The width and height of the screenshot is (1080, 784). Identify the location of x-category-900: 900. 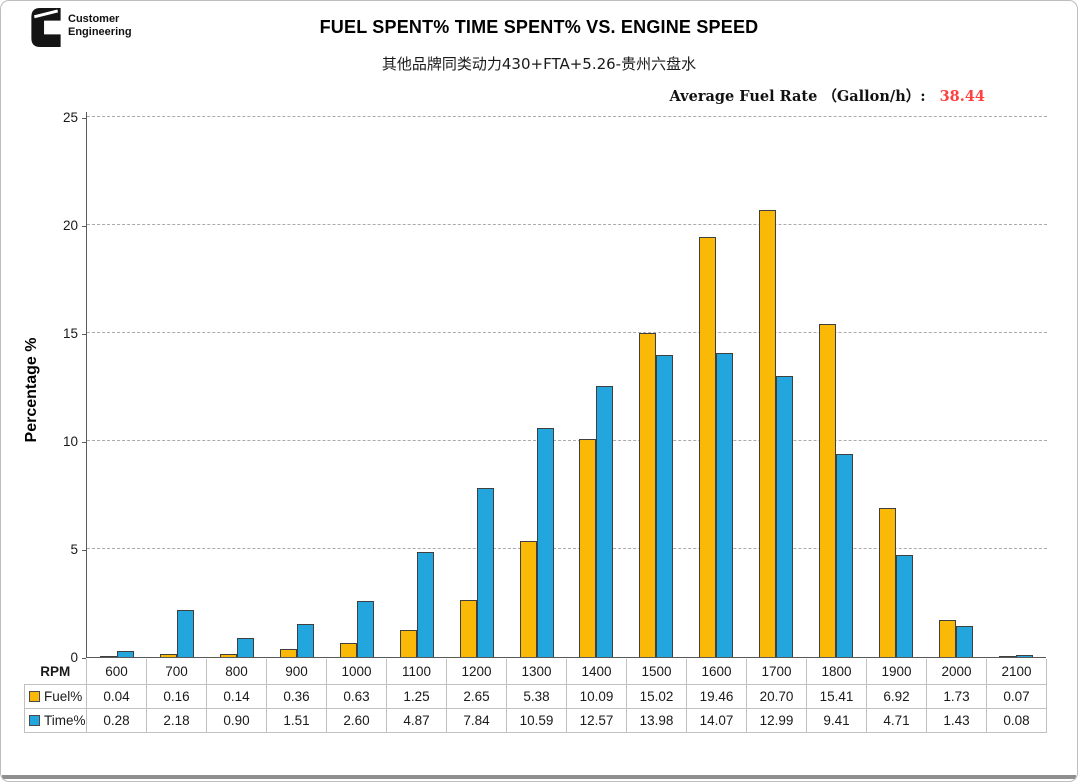
(296, 672).